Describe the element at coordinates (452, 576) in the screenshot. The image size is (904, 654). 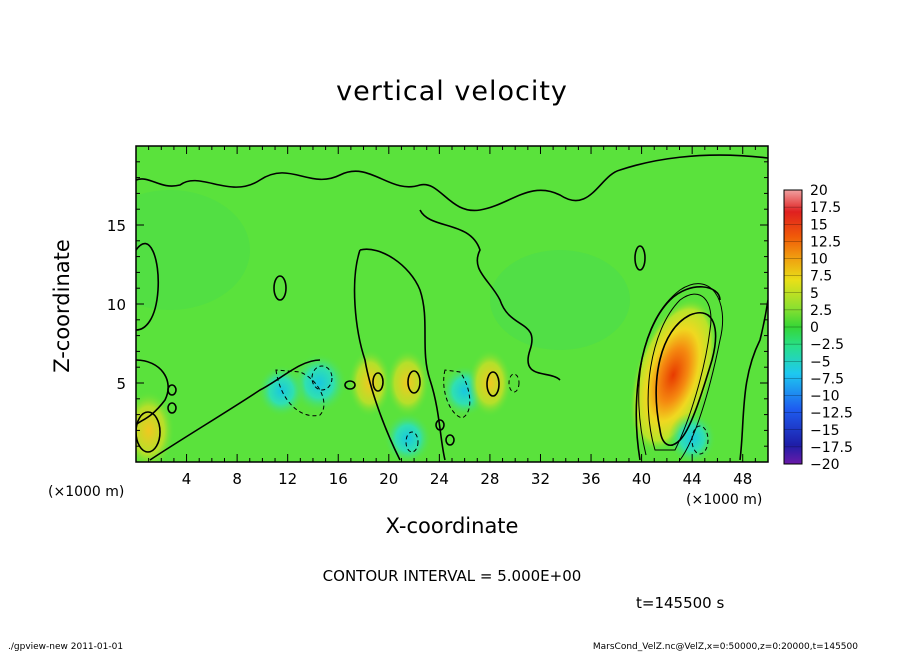
I see `contour-interval-label: CONTOUR INTERVAL = 5.000E+00` at that location.